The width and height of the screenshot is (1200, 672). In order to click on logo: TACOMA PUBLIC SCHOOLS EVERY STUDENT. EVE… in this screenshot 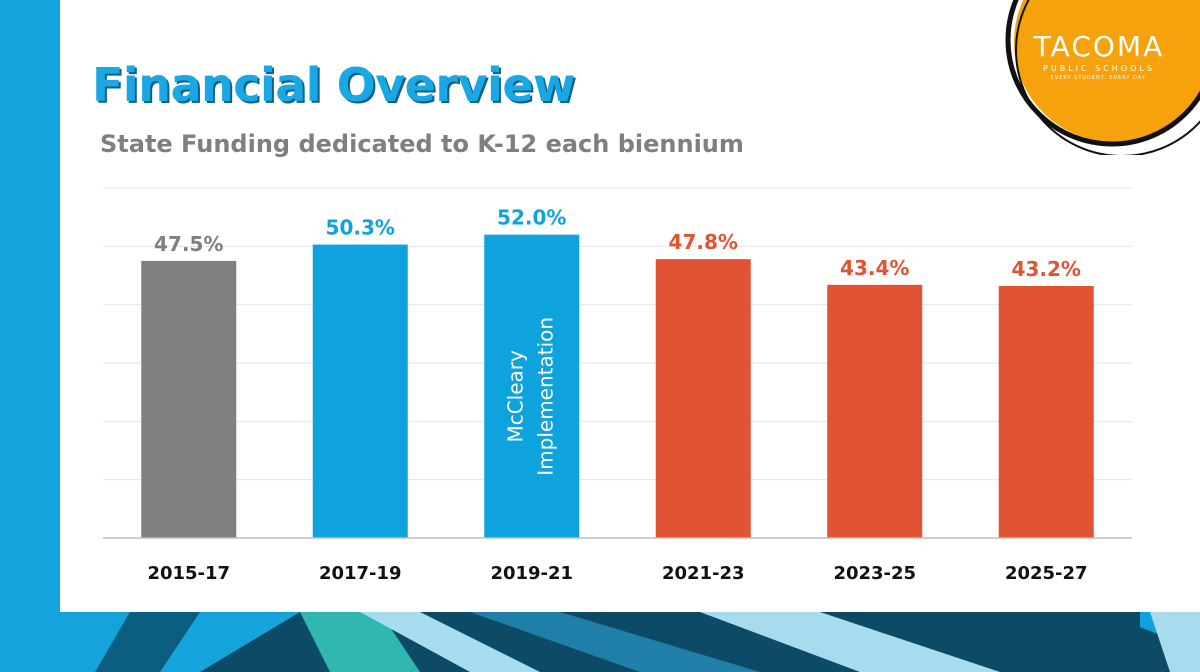, I will do `click(1099, 56)`.